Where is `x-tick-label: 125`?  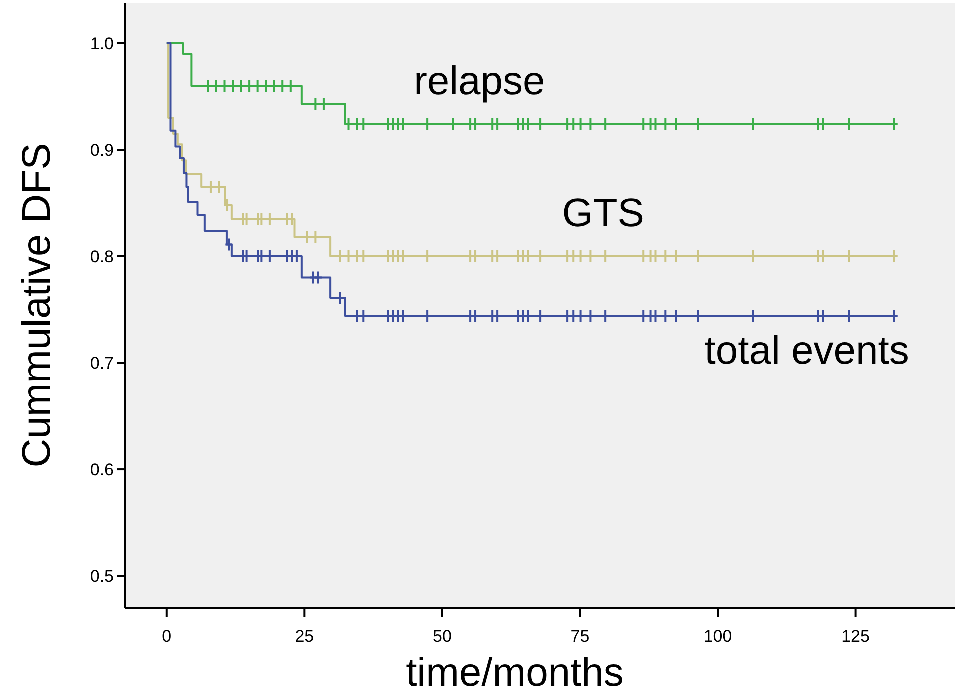 x-tick-label: 125 is located at coordinates (856, 636).